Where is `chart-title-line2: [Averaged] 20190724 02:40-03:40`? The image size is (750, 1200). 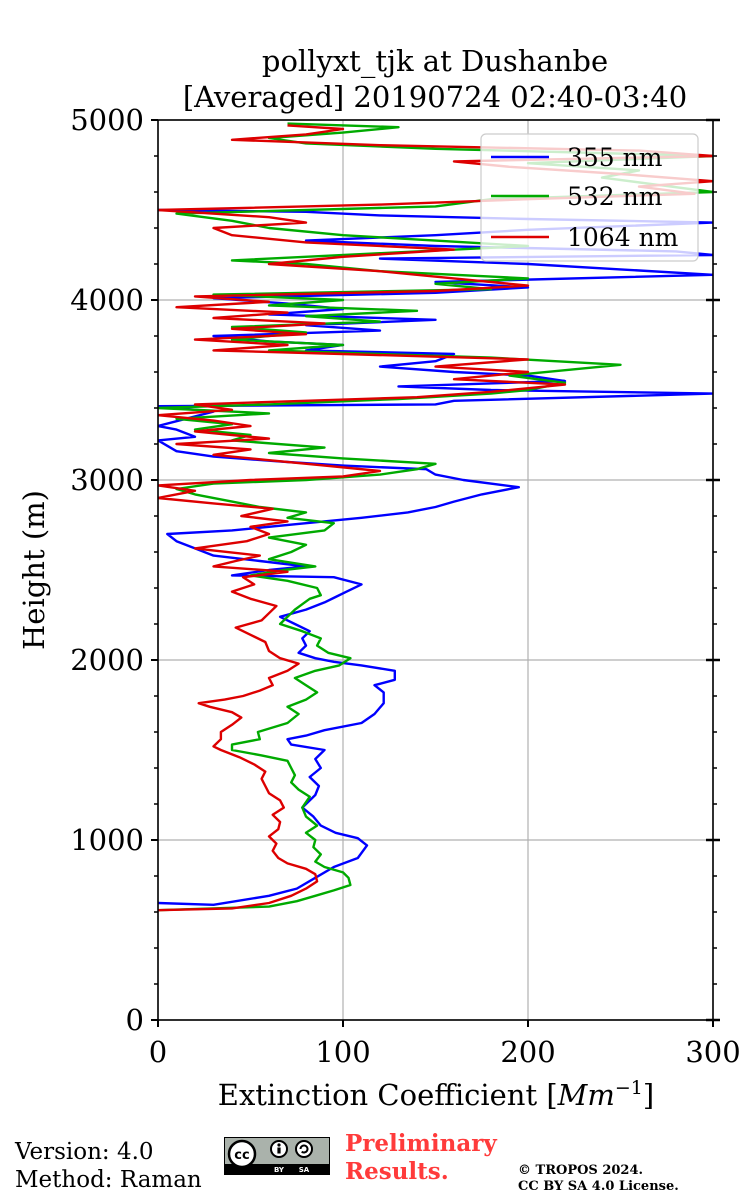 chart-title-line2: [Averaged] 20190724 02:40-03:40 is located at coordinates (435, 97).